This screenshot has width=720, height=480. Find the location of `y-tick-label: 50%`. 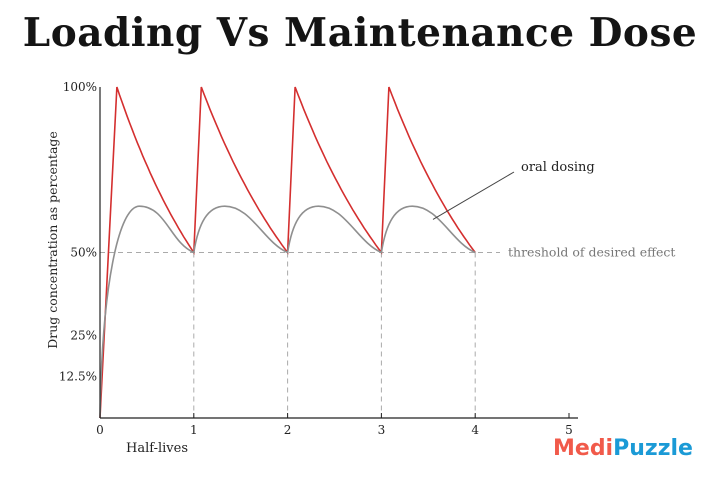

y-tick-label: 50% is located at coordinates (83, 253).